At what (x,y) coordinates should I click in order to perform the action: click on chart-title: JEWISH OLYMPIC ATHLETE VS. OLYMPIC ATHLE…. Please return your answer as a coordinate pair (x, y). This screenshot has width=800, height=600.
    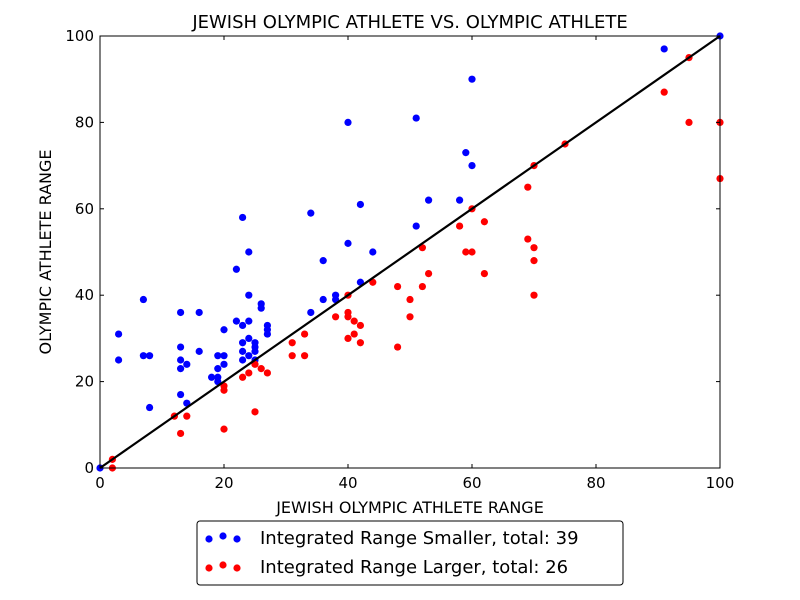
    Looking at the image, I should click on (409, 22).